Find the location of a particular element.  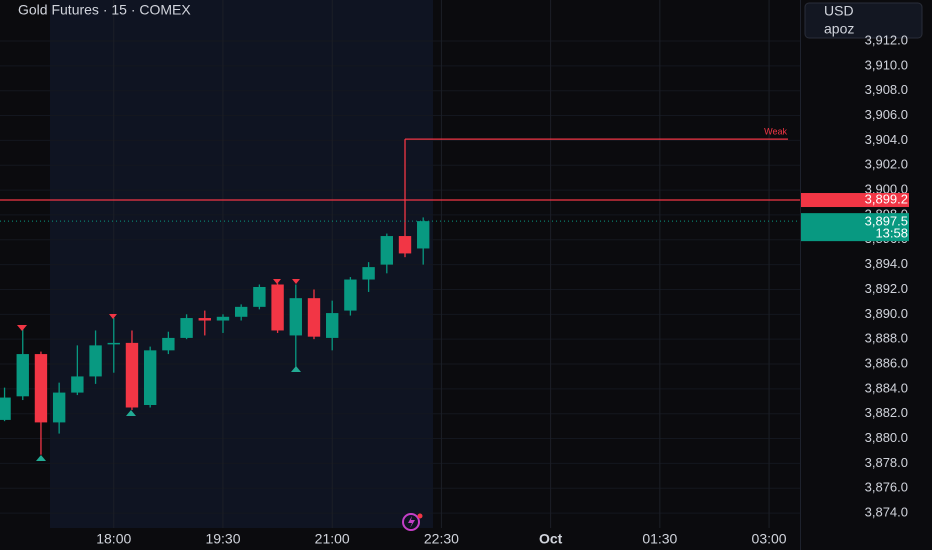

currency-box-bg is located at coordinates (863, 20).